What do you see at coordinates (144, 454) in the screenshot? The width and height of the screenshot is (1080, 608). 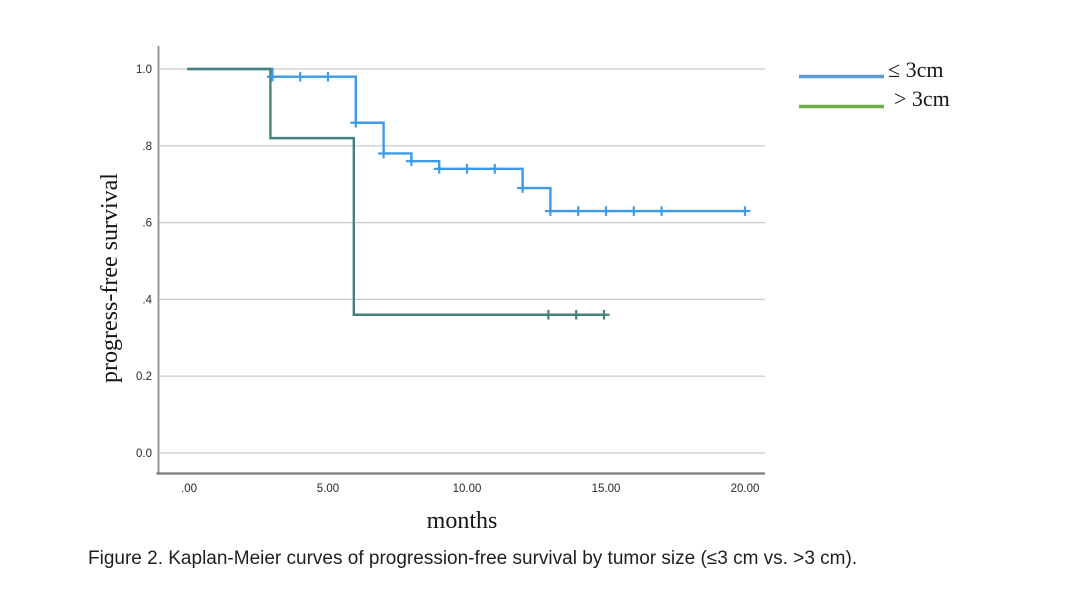 I see `svg-text: 0.0` at bounding box center [144, 454].